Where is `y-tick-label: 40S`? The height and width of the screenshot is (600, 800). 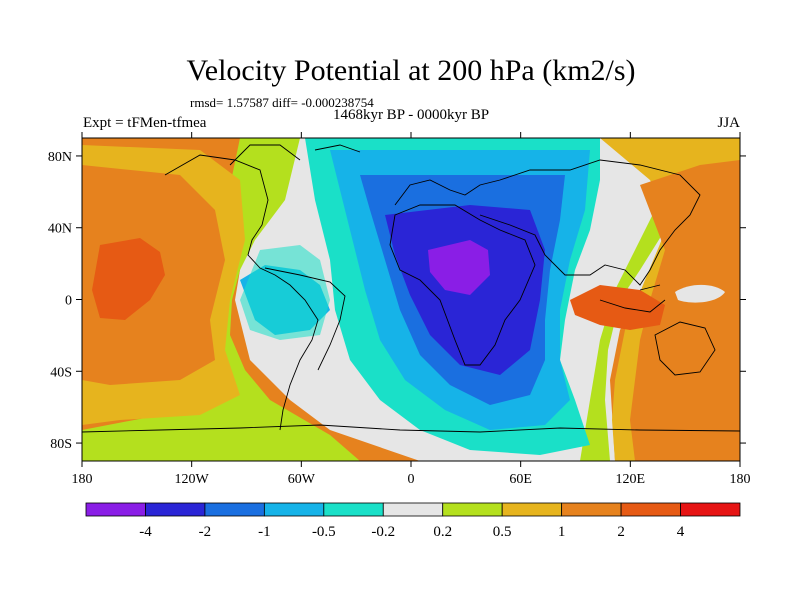 y-tick-label: 40S is located at coordinates (61, 372).